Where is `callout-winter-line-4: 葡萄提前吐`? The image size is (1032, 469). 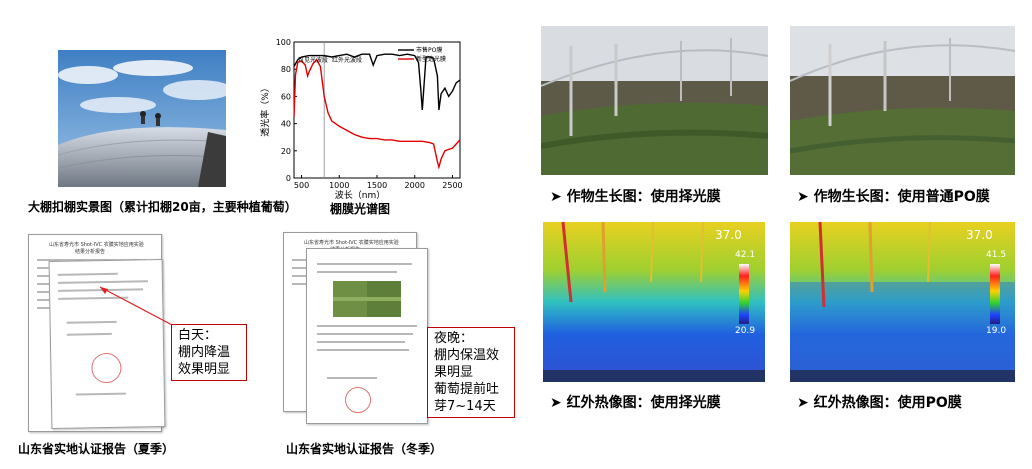
callout-winter-line-4: 葡萄提前吐 is located at coordinates (467, 389).